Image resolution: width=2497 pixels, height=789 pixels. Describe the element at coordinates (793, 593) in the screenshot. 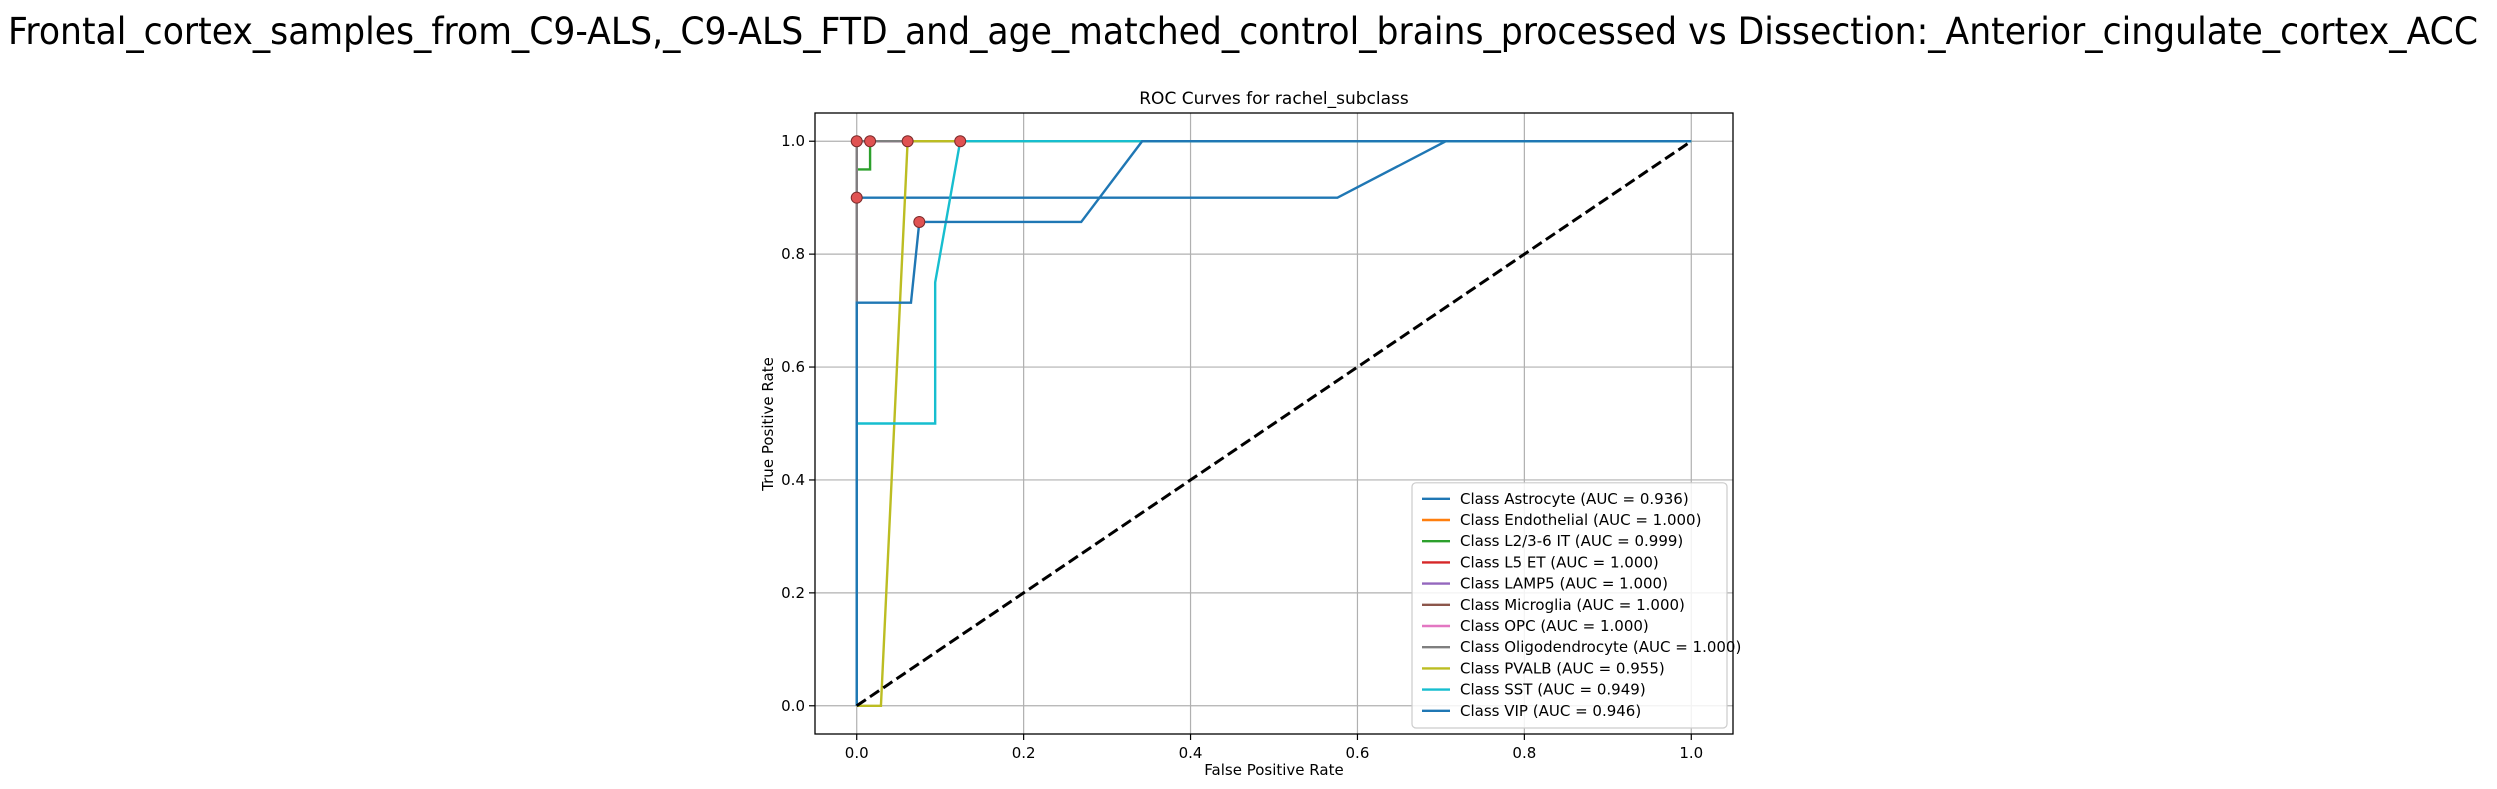

I see `y-tick-label: 0.2` at that location.